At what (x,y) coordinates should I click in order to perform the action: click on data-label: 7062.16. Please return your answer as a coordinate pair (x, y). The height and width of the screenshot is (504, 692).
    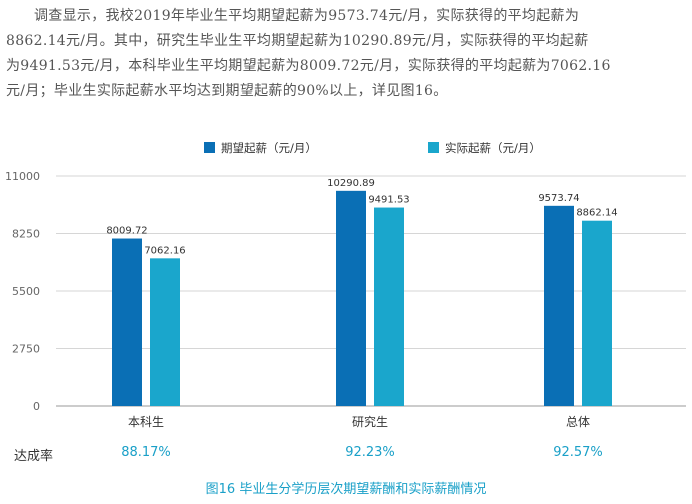
    Looking at the image, I should click on (164, 250).